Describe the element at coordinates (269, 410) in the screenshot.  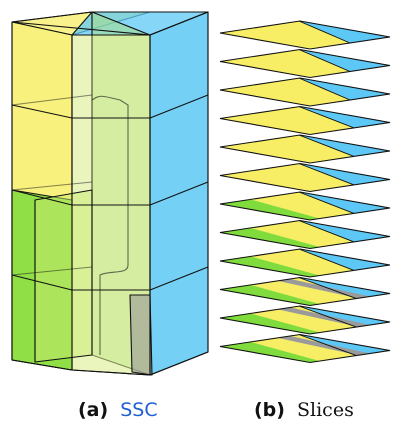
I see `caption-b-label: (b)` at that location.